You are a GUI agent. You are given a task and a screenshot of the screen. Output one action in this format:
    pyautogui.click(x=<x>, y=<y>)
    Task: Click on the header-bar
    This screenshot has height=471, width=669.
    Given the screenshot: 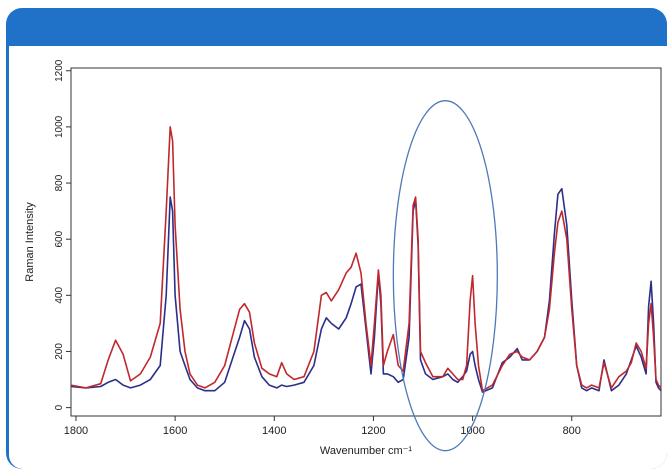 What is the action you would take?
    pyautogui.click(x=336, y=27)
    